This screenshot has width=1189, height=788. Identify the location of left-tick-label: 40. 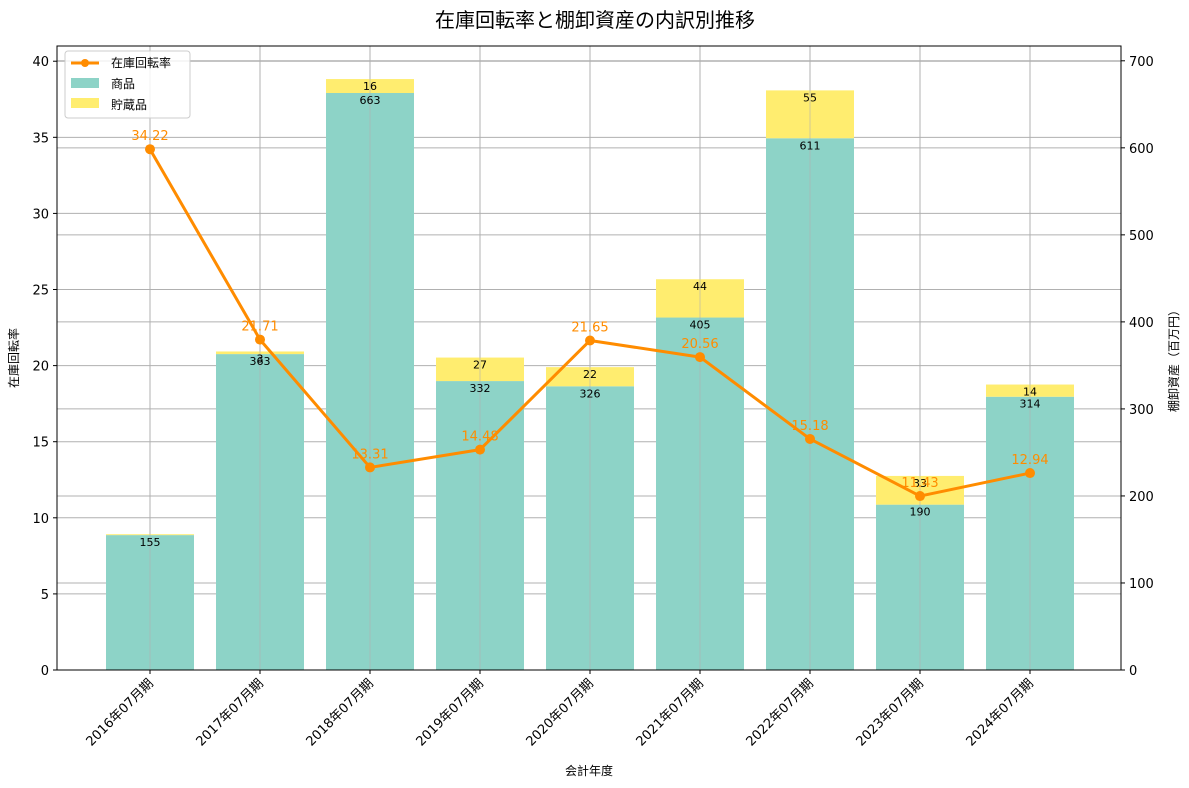
(40, 62).